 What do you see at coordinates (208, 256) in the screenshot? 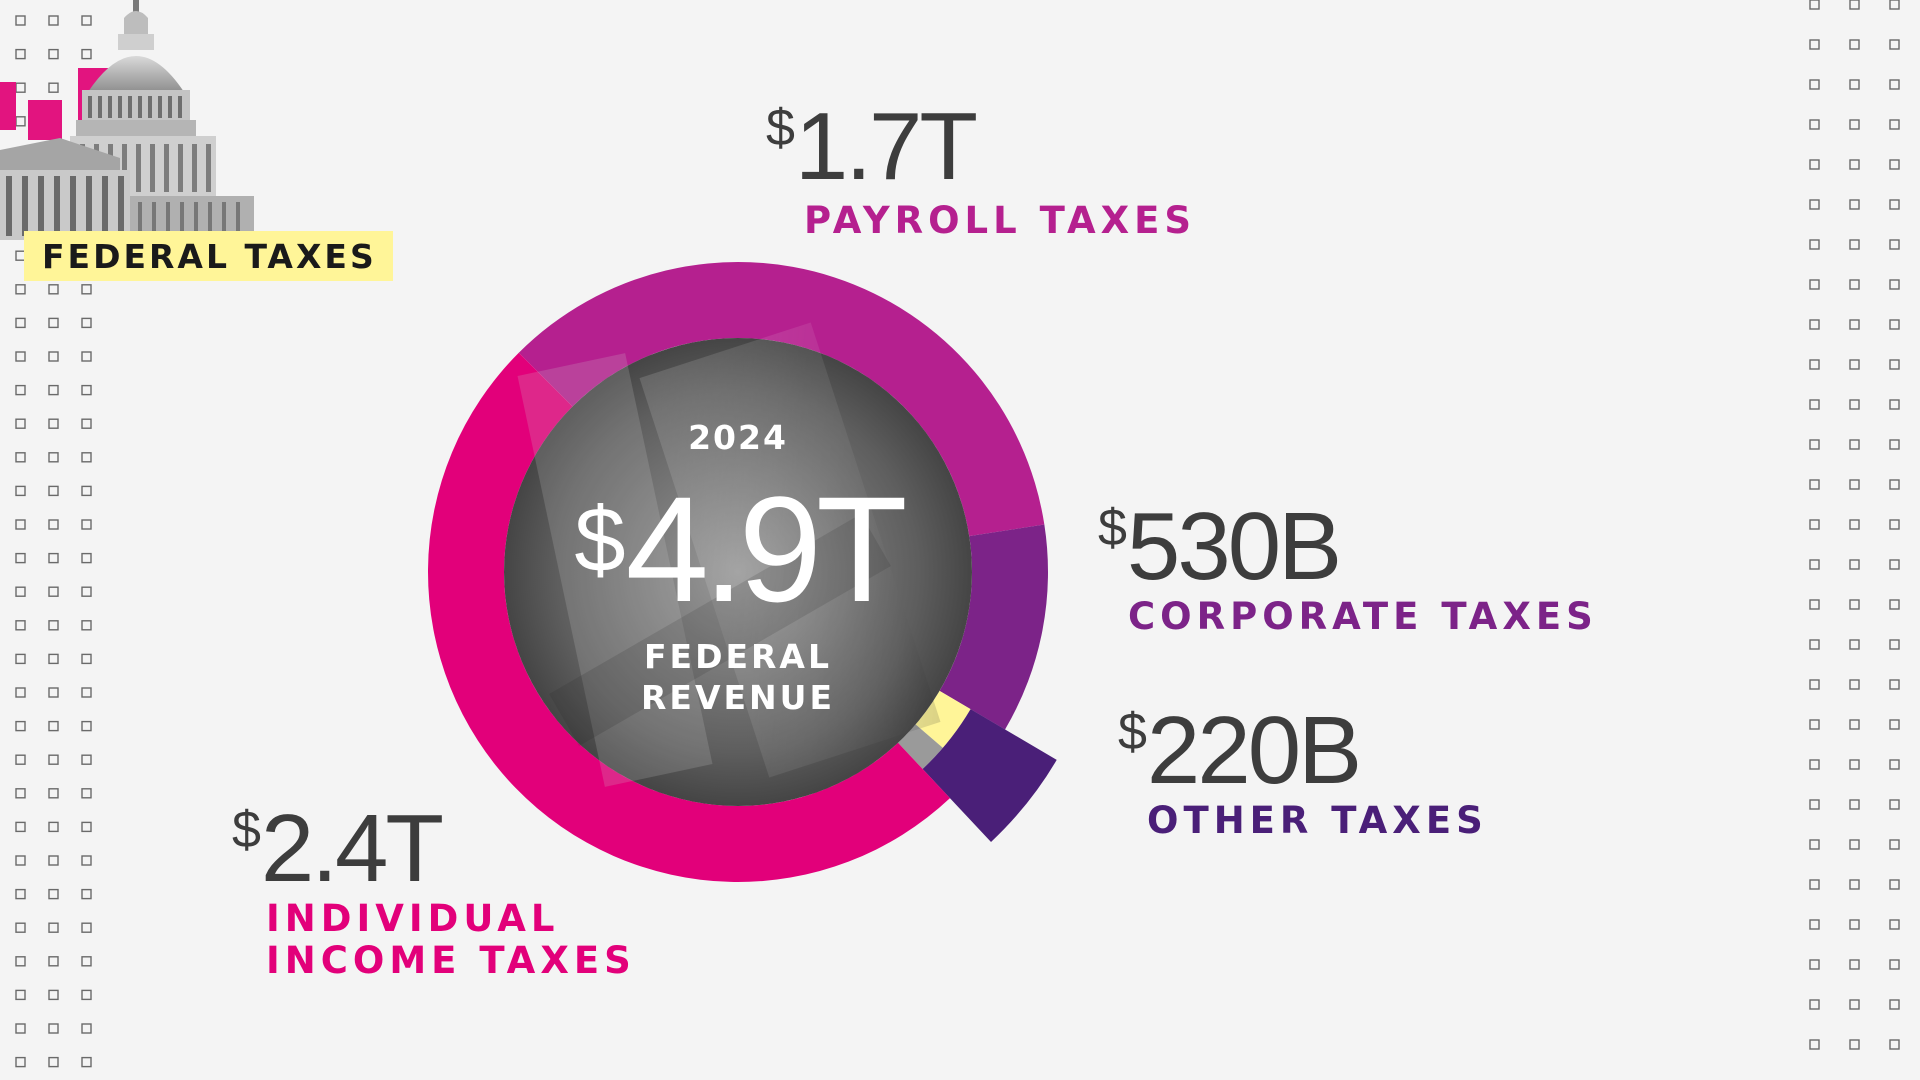
I see `section-badge: FEDERAL TAXES` at bounding box center [208, 256].